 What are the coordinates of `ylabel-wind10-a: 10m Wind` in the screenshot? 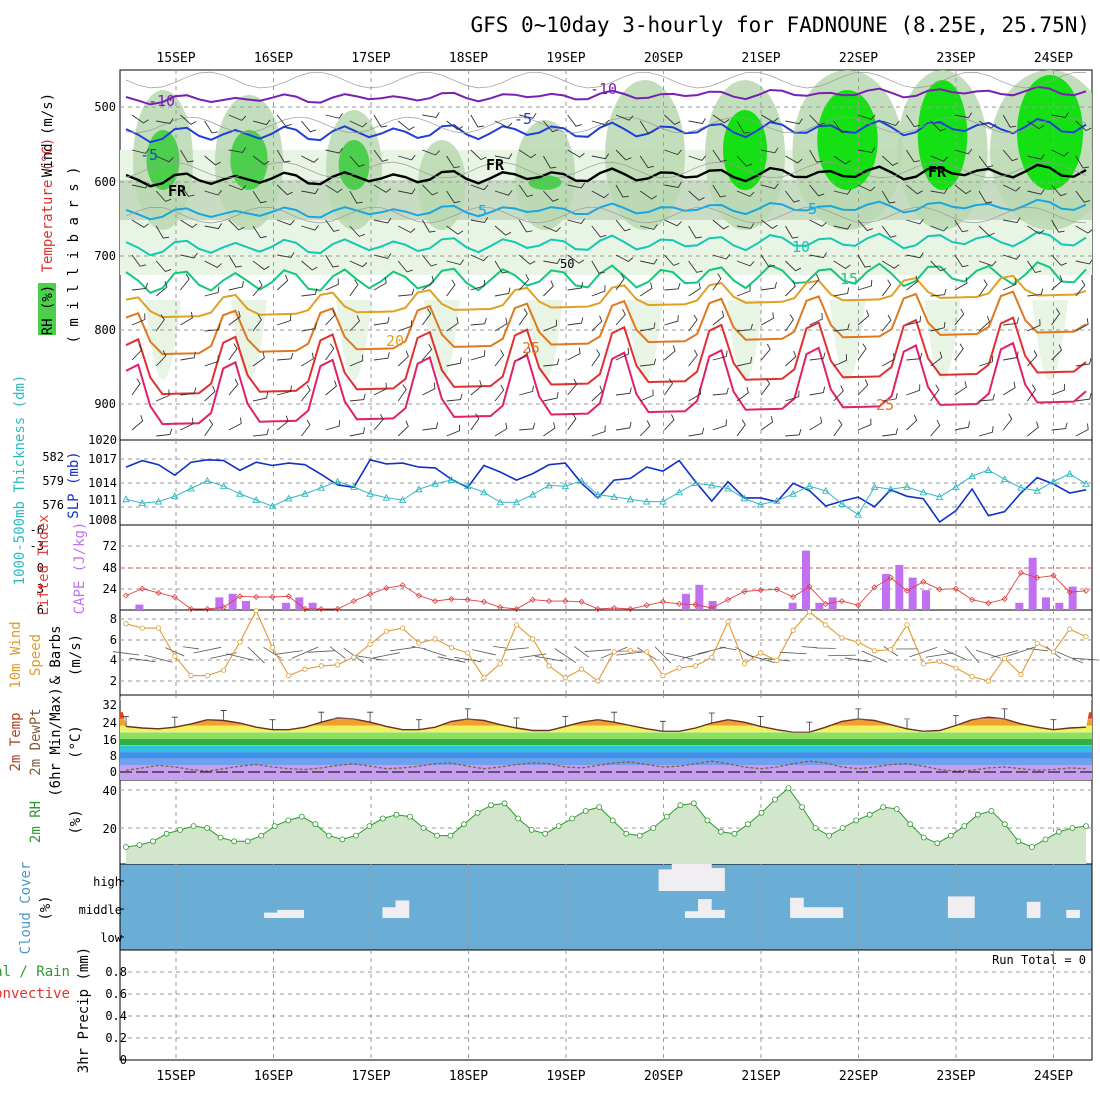 It's located at (16, 654).